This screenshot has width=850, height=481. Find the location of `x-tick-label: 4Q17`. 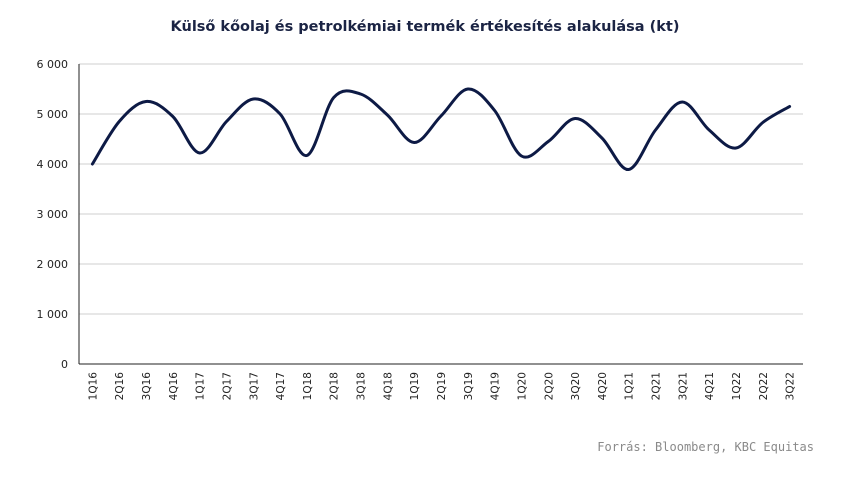

x-tick-label: 4Q17 is located at coordinates (281, 386).